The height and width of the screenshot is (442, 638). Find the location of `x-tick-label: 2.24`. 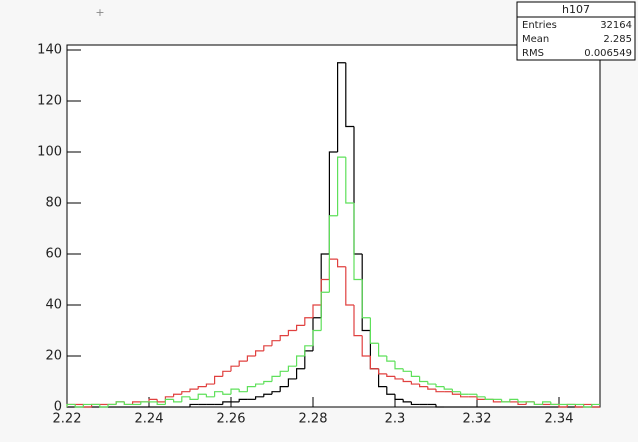

x-tick-label: 2.24 is located at coordinates (149, 419).